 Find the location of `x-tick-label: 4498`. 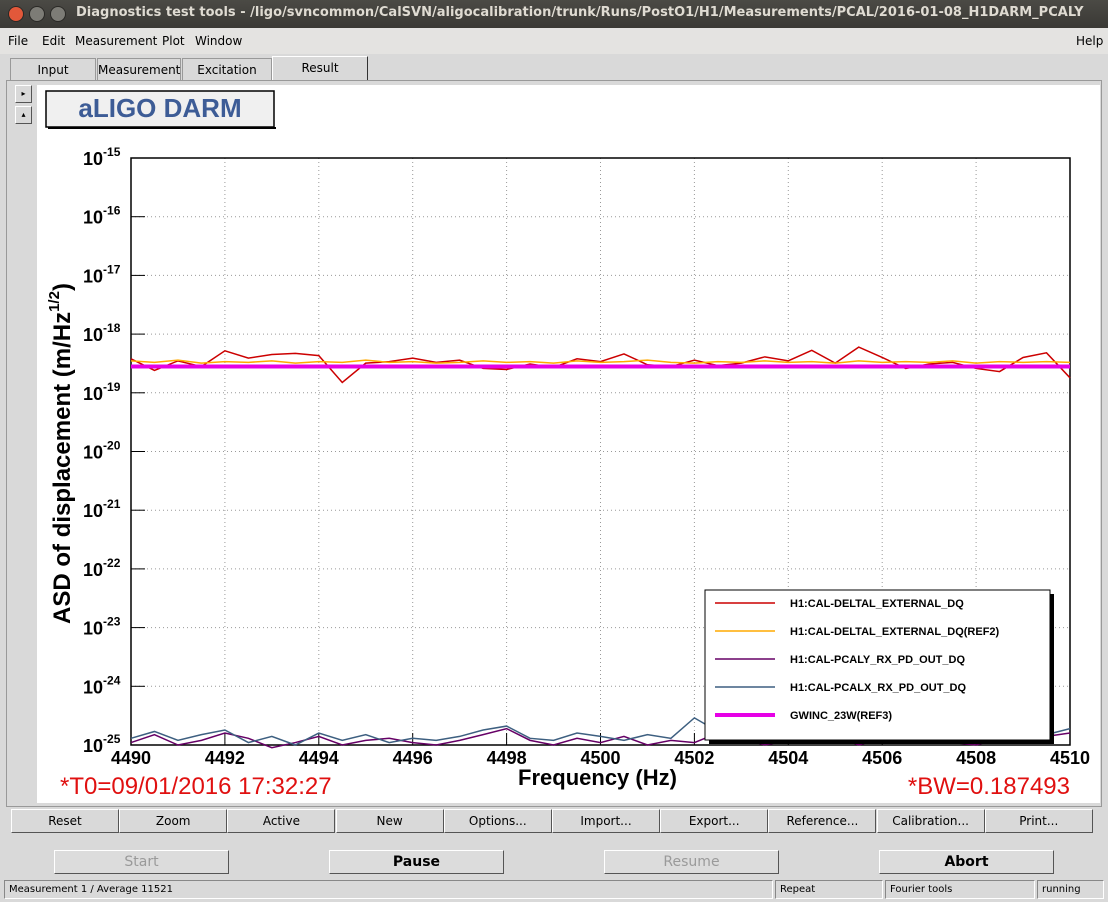

x-tick-label: 4498 is located at coordinates (507, 758).